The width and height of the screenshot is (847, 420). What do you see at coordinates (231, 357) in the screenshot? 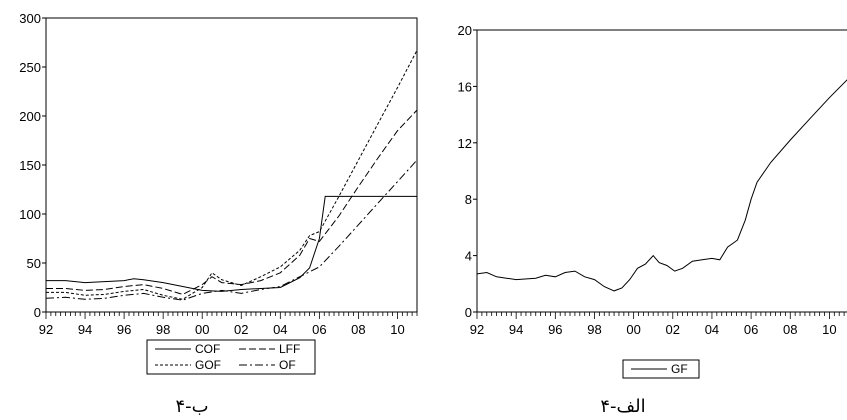
I see `legend-box` at bounding box center [231, 357].